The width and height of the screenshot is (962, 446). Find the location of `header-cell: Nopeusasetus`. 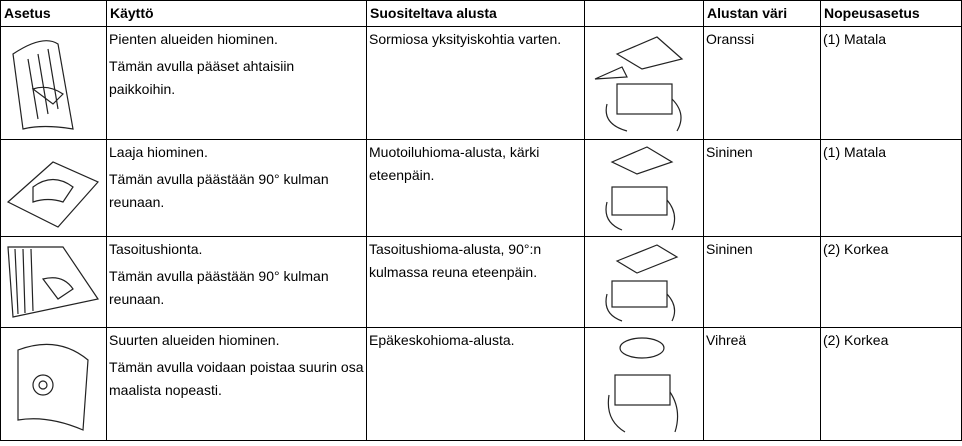

header-cell: Nopeusasetus is located at coordinates (891, 13).